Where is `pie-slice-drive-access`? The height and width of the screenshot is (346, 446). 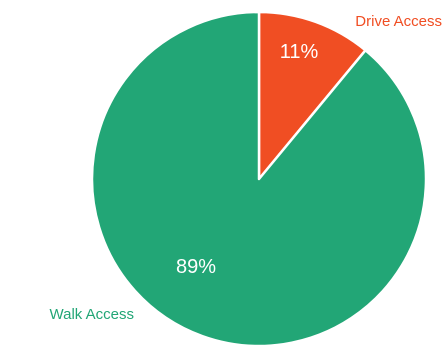
pie-slice-drive-access is located at coordinates (312, 95).